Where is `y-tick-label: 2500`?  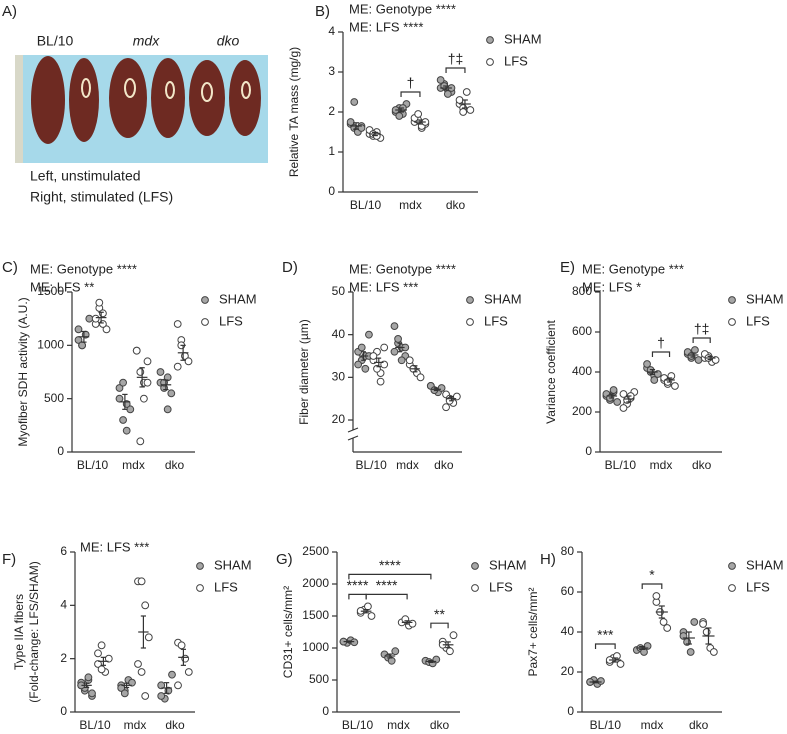 y-tick-label: 2500 is located at coordinates (315, 551).